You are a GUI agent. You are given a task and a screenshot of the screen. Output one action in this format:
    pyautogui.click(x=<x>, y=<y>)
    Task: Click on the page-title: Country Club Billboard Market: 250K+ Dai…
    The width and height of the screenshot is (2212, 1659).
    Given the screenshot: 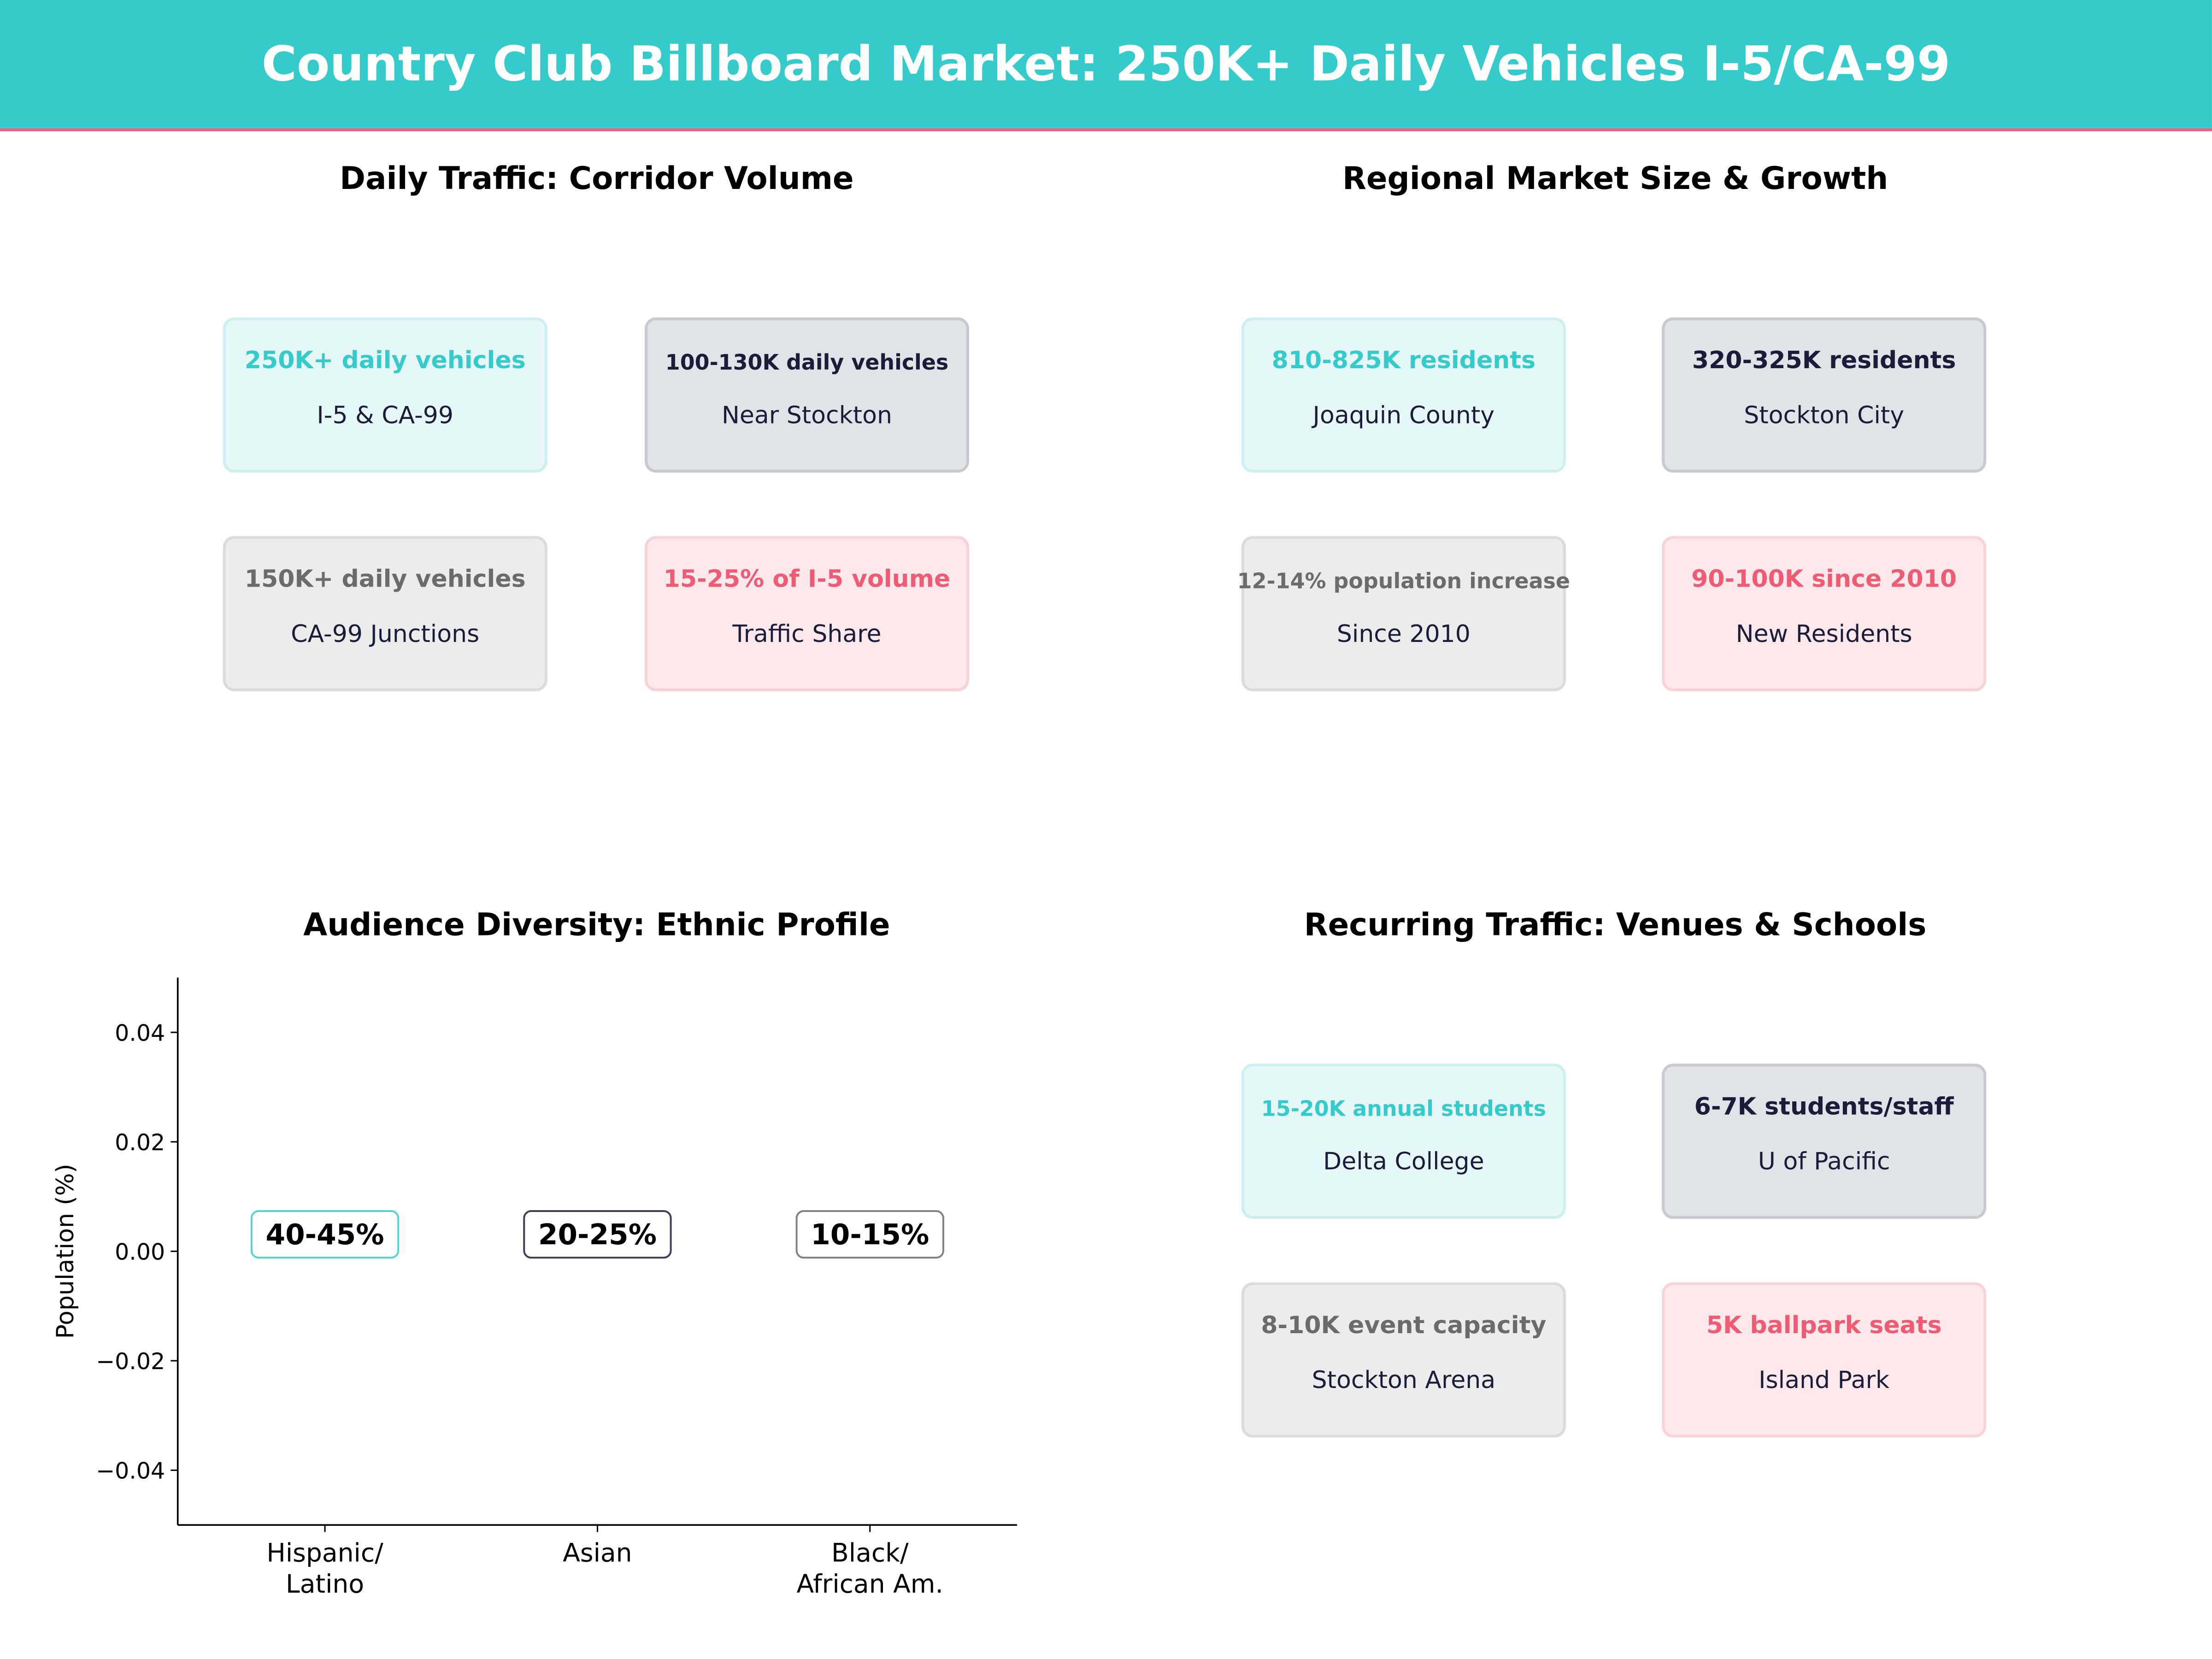 What is the action you would take?
    pyautogui.click(x=1106, y=64)
    